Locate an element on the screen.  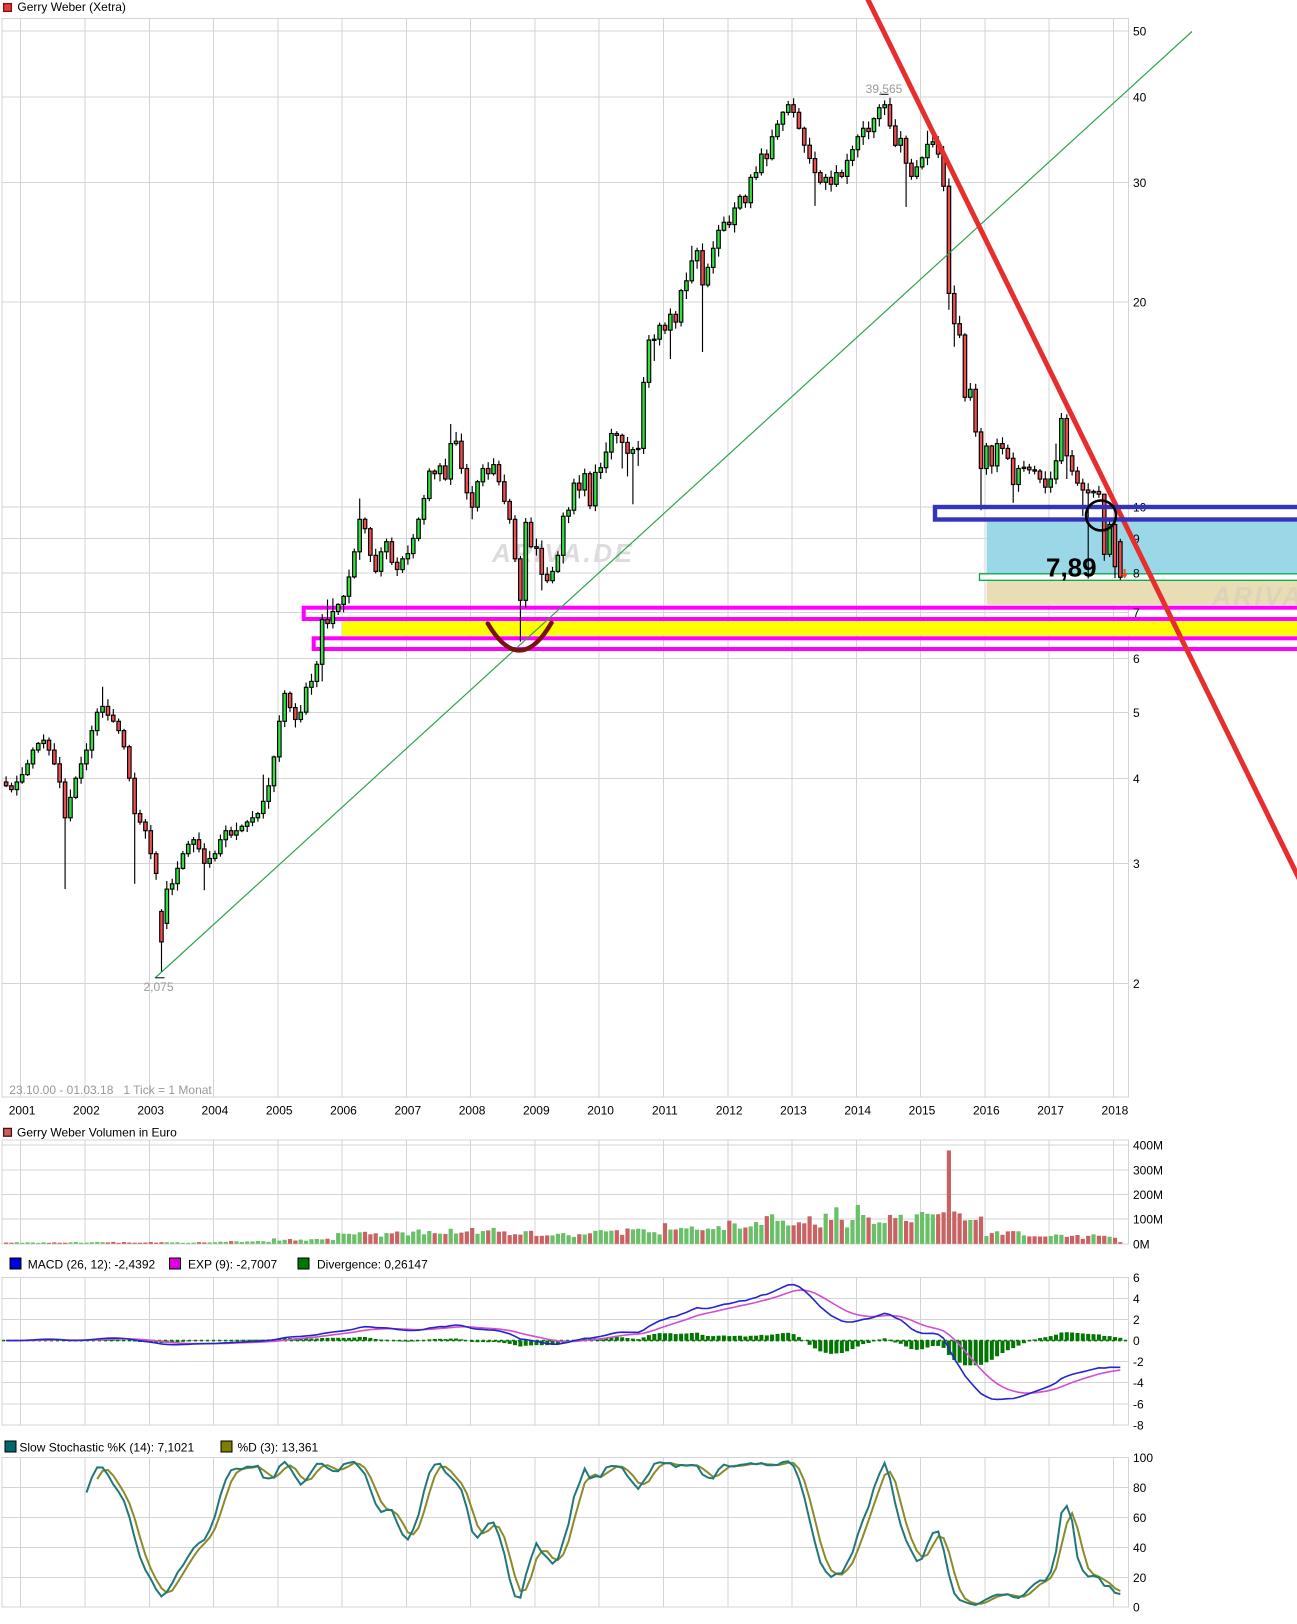
svg-text: 2007 is located at coordinates (407, 1110).